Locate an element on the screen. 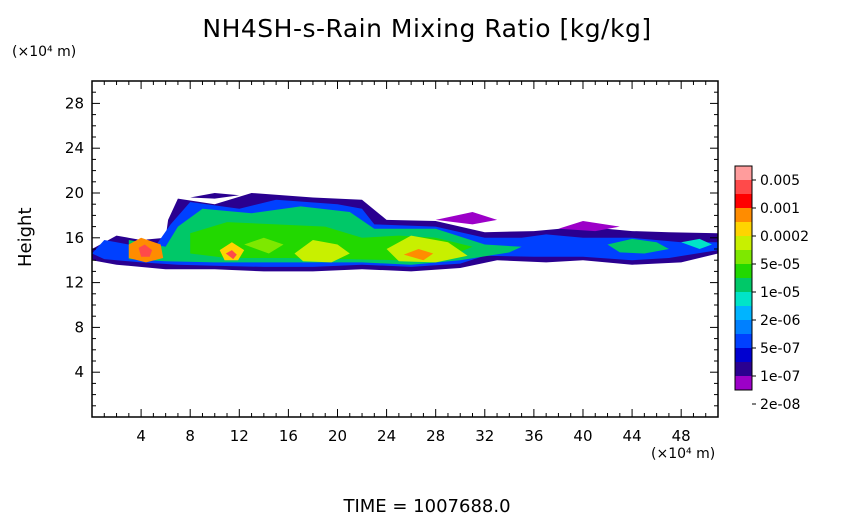 The width and height of the screenshot is (854, 519). colorbar-label: 5e-05 is located at coordinates (780, 265).